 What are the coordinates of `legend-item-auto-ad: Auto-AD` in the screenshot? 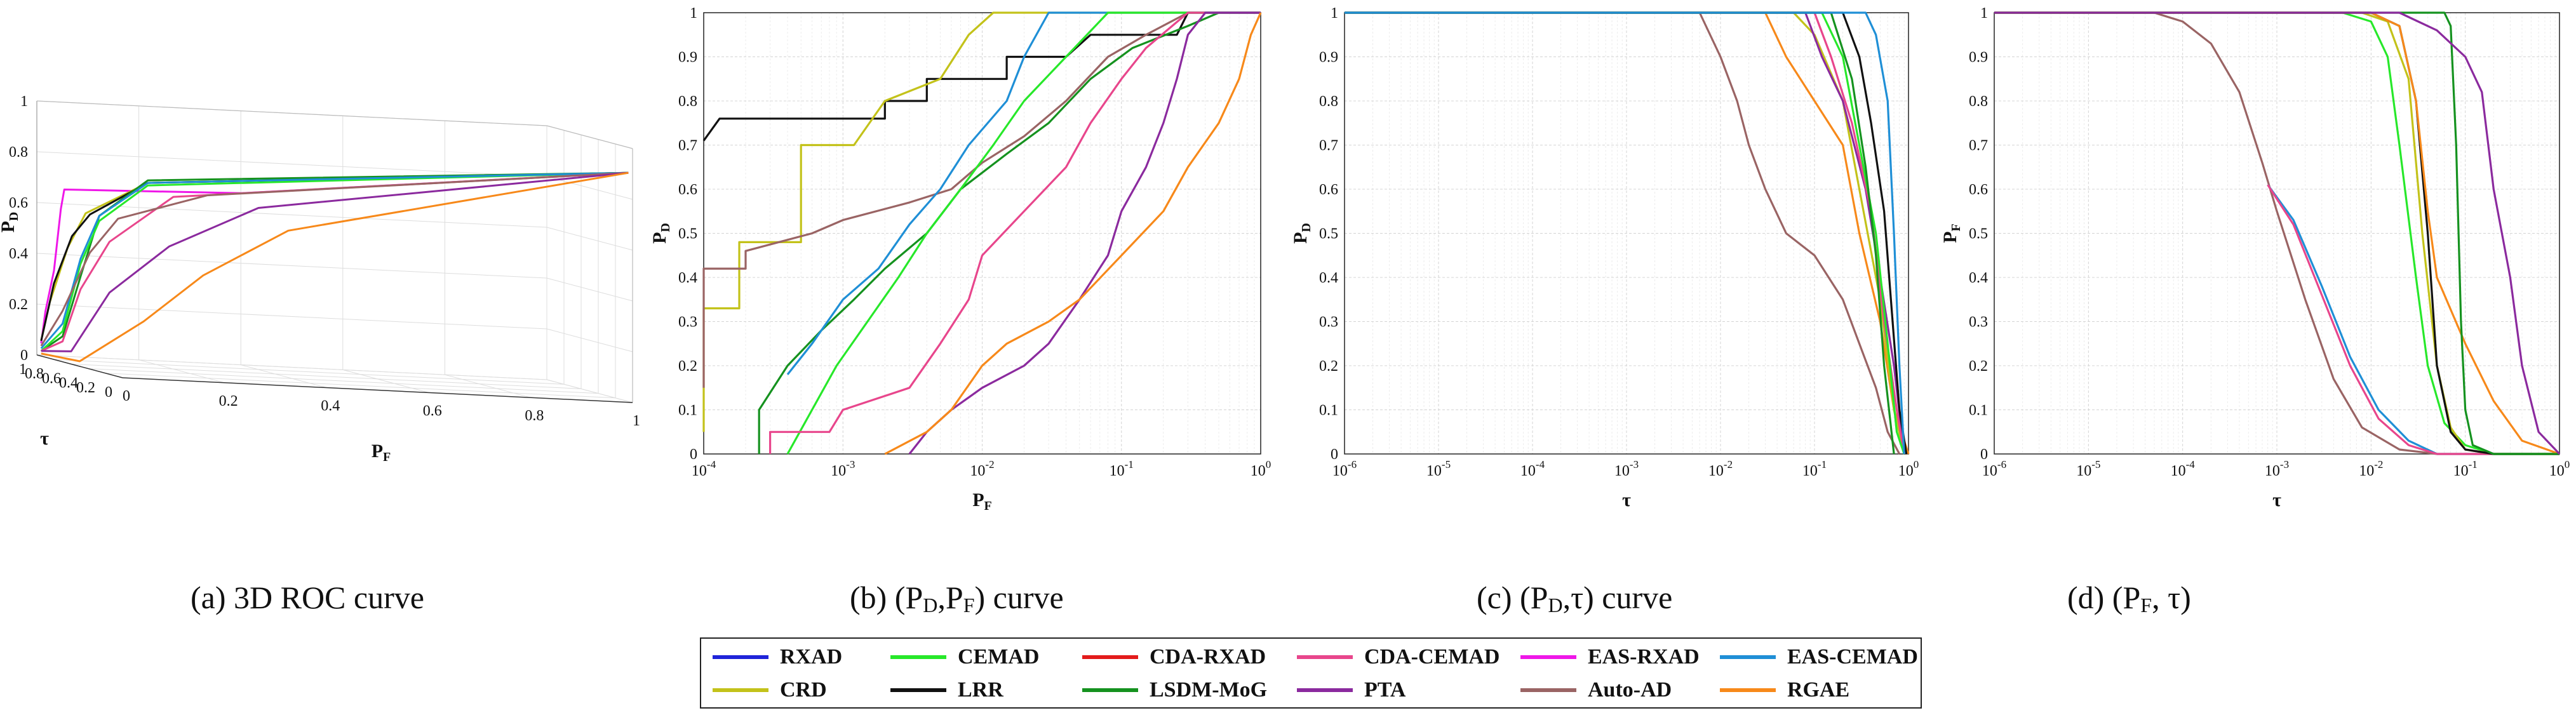 It's located at (1596, 690).